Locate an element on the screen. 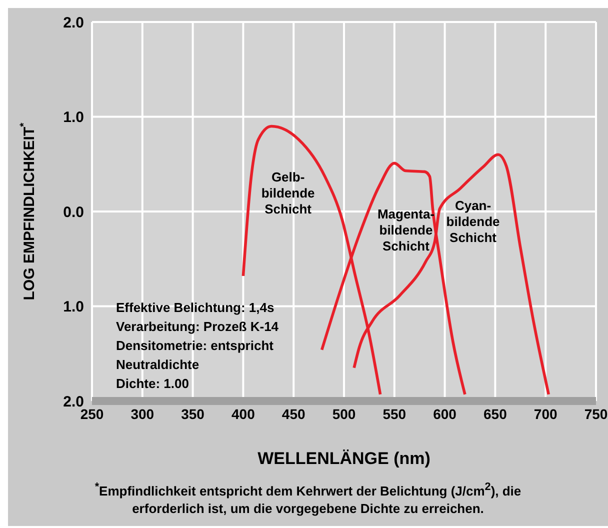 The image size is (608, 528). x-tick-label: 300 is located at coordinates (142, 414).